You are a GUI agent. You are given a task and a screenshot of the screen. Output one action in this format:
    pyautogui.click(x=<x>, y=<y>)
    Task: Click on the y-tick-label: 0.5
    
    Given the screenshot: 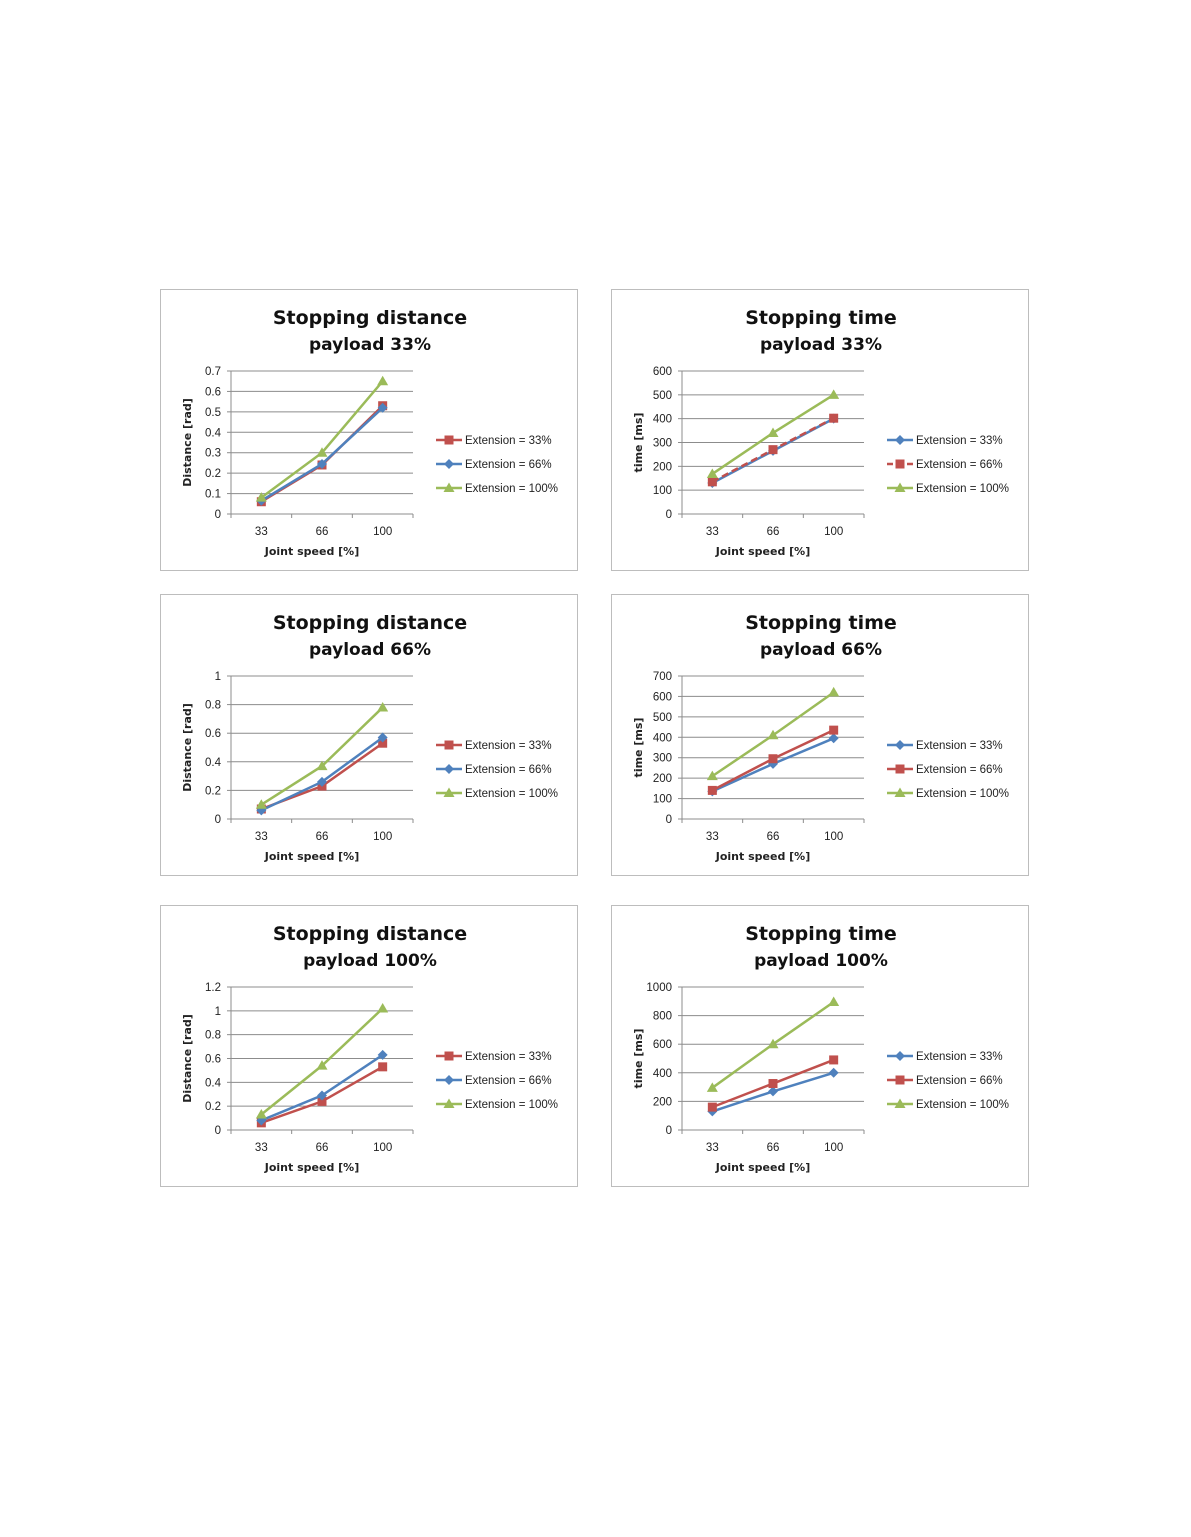 What is the action you would take?
    pyautogui.click(x=213, y=413)
    